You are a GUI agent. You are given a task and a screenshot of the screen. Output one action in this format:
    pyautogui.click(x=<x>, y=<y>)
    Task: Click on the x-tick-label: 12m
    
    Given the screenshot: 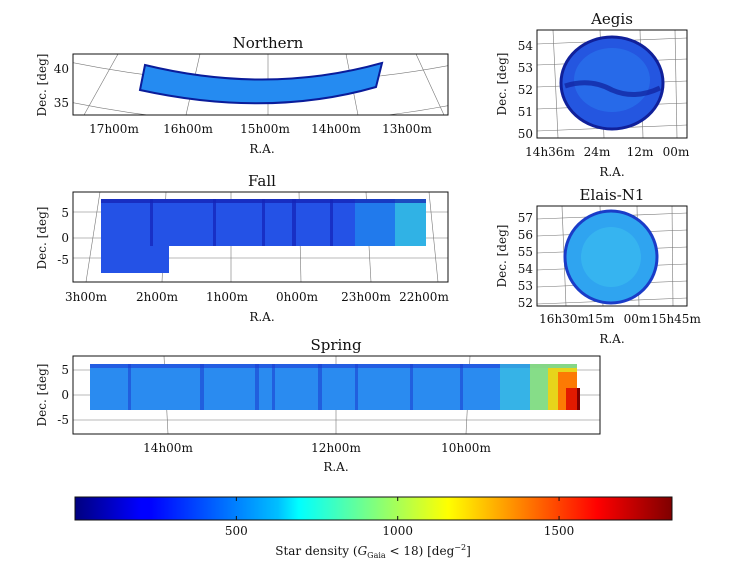 What is the action you would take?
    pyautogui.click(x=640, y=152)
    